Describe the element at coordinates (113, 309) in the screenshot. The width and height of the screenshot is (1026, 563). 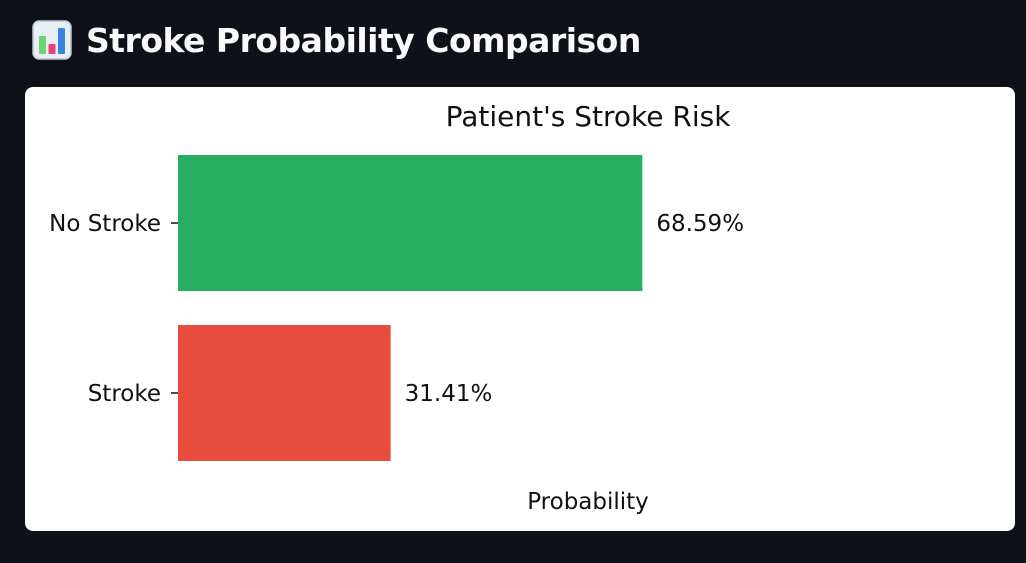
I see `y-axis-ticks: No Stroke Stroke` at that location.